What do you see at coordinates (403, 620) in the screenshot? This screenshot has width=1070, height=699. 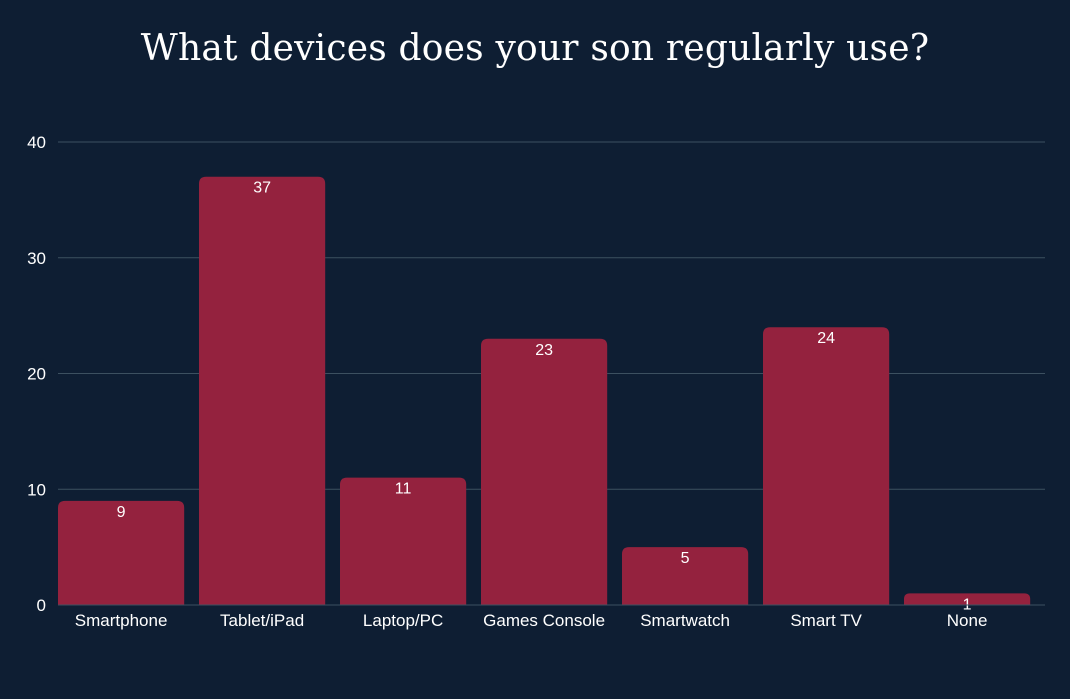 I see `x-tick-label: Laptop/PC` at bounding box center [403, 620].